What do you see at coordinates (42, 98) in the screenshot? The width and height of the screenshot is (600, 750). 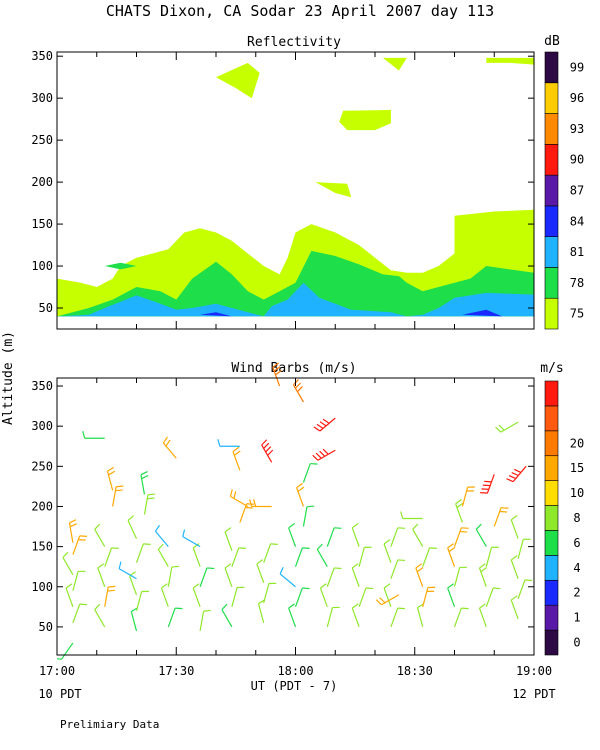 I see `refl-ytick-label: 300` at bounding box center [42, 98].